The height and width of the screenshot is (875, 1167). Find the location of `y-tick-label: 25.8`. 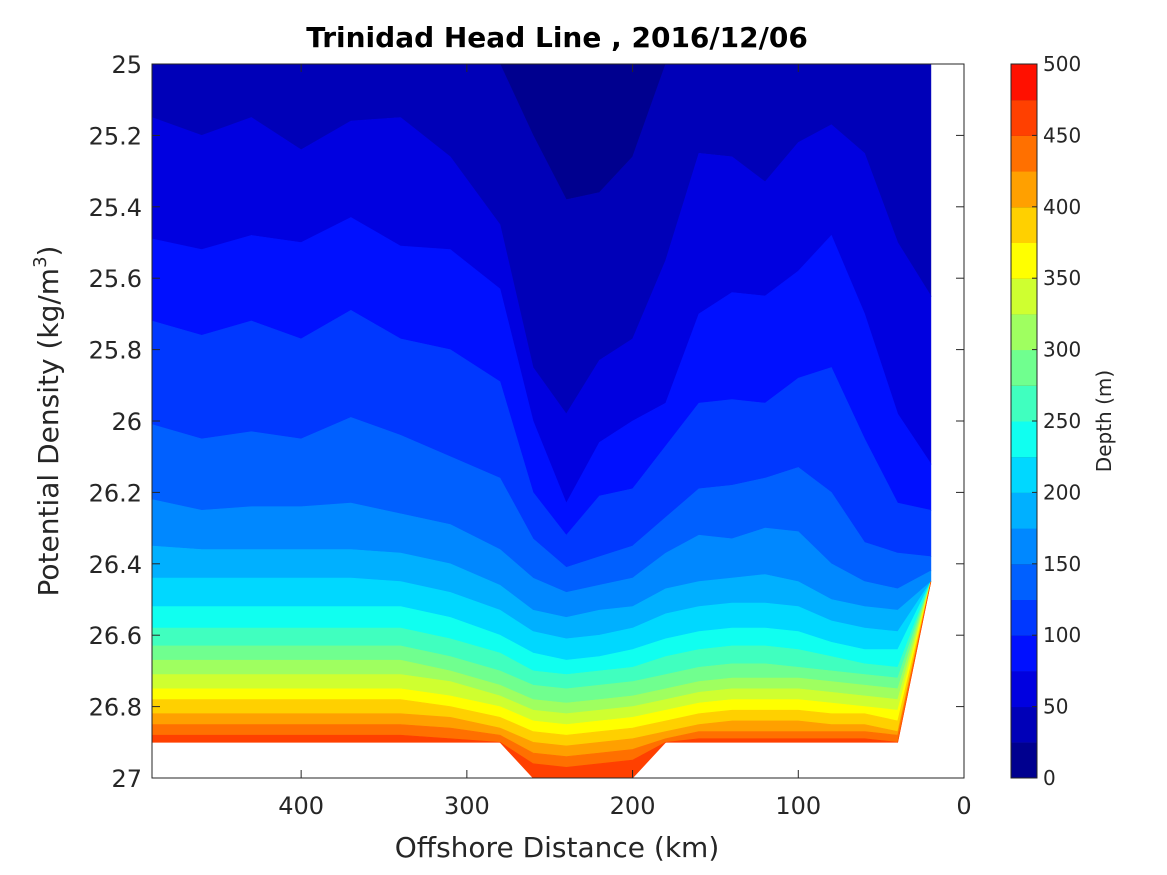

y-tick-label: 25.8 is located at coordinates (115, 351).